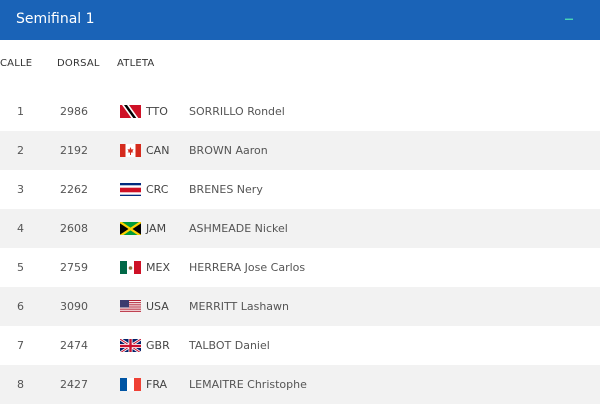 The width and height of the screenshot is (600, 404). I want to click on collapse-icon: –, so click(569, 18).